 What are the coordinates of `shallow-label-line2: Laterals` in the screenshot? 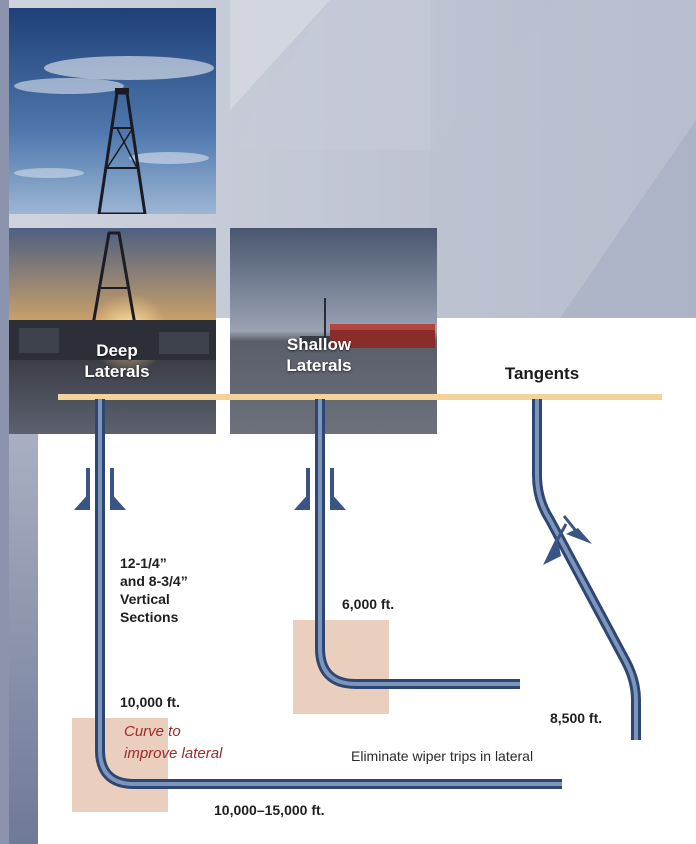 It's located at (319, 365).